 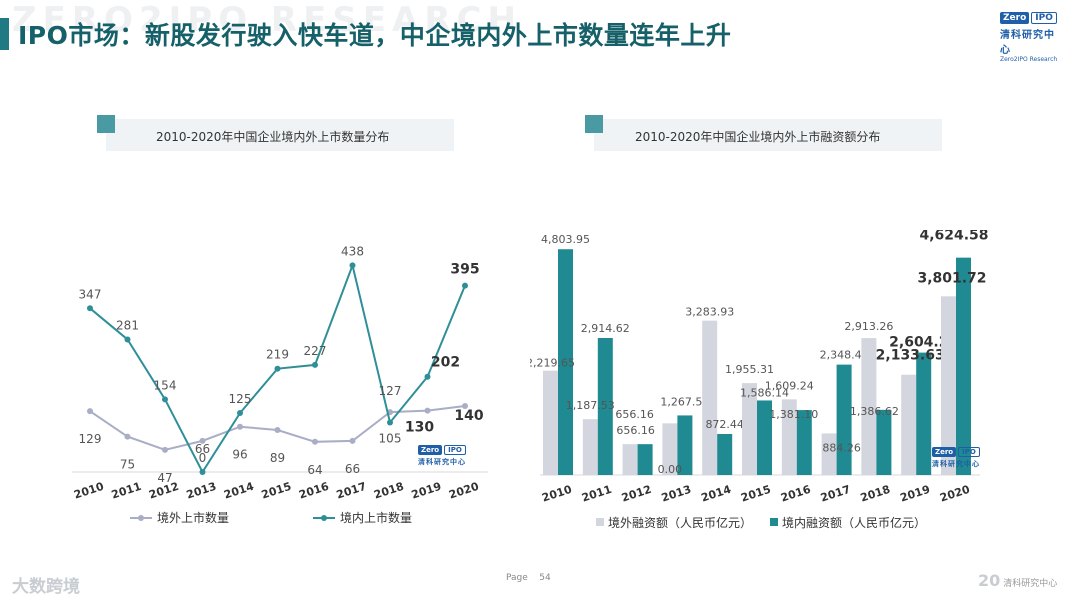 I want to click on bar-domestic-2016, so click(x=804, y=442).